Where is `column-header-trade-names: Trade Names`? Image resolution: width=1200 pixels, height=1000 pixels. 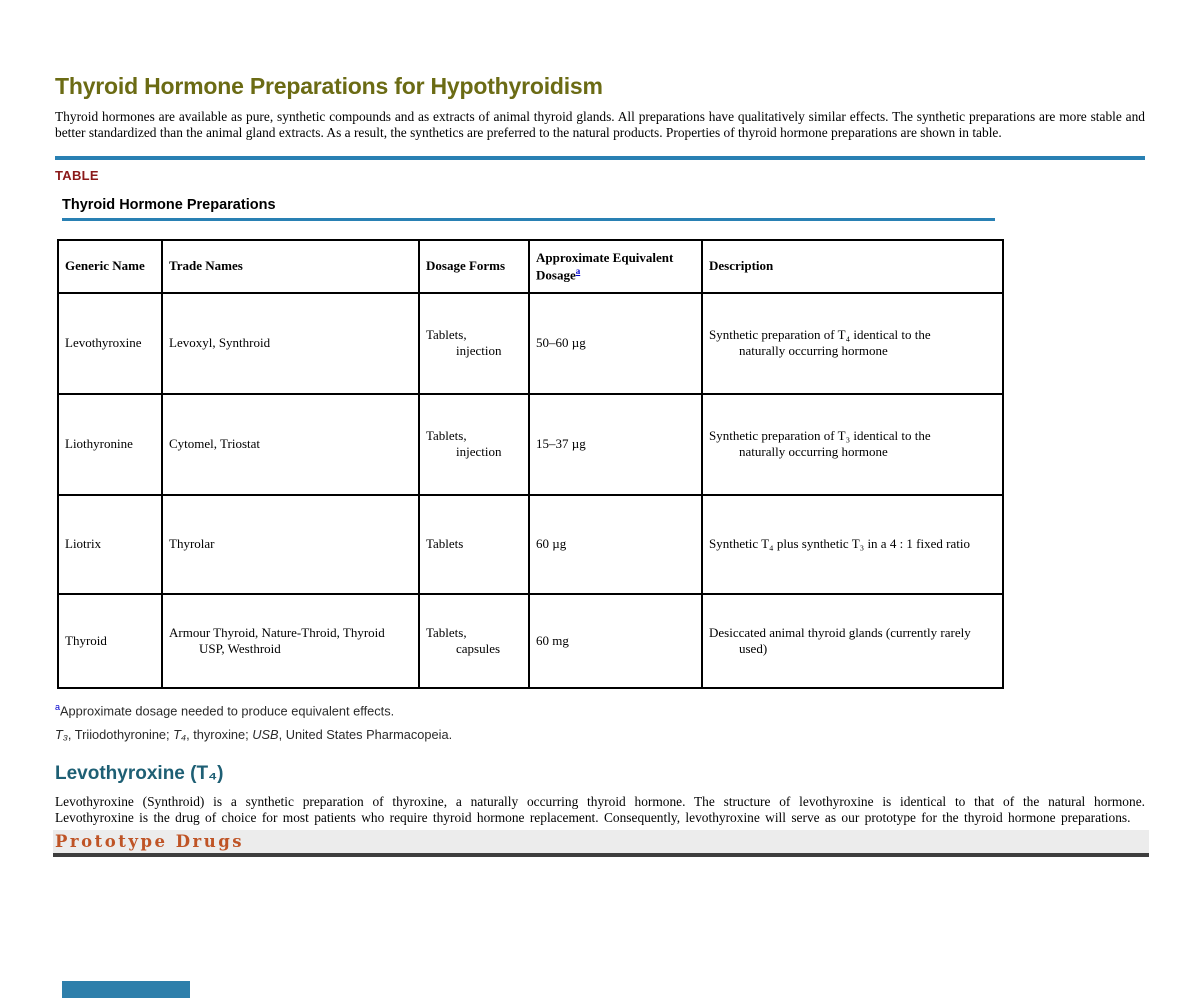
column-header-trade-names: Trade Names is located at coordinates (290, 266).